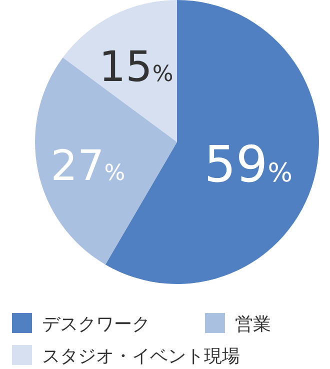 The width and height of the screenshot is (330, 369). Describe the element at coordinates (141, 356) in the screenshot. I see `legend-label: スタジオ・イベント現場` at that location.